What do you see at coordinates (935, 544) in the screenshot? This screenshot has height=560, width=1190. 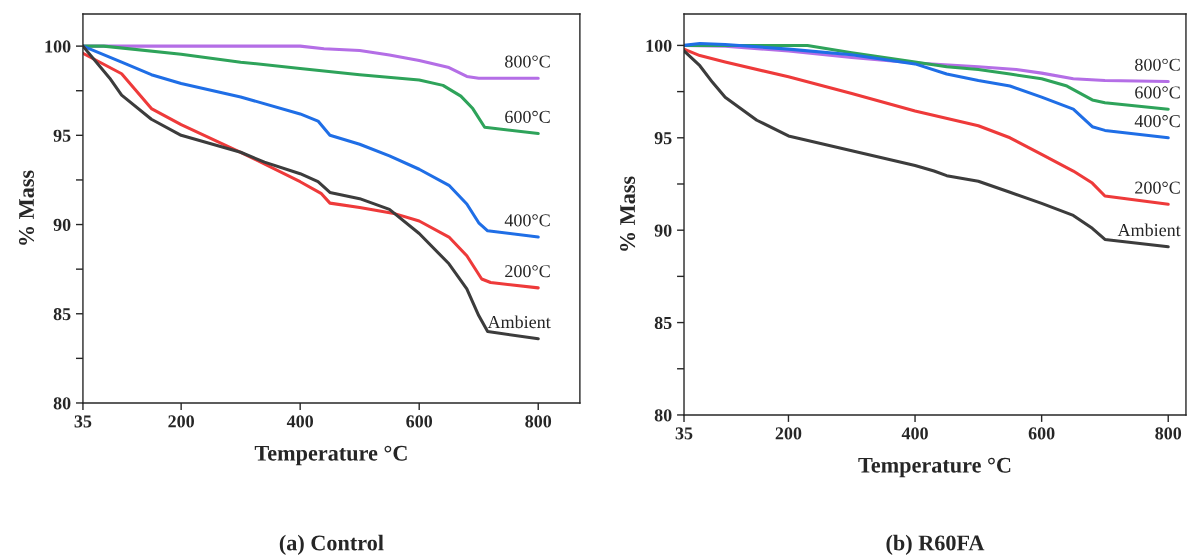 I see `text: (b) R60FA` at bounding box center [935, 544].